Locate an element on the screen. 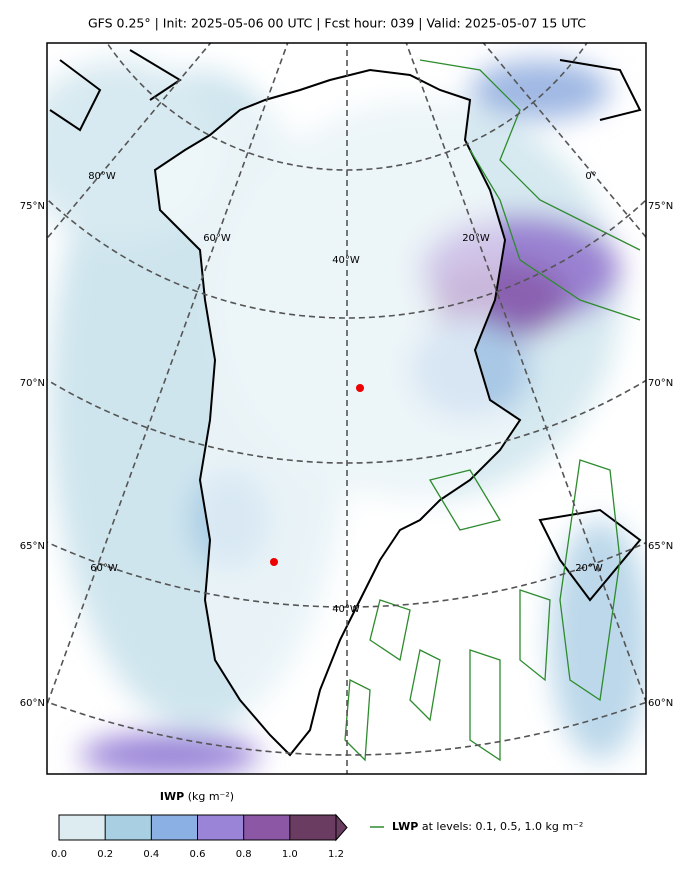 The image size is (693, 881). legend-name: LWP is located at coordinates (405, 826).